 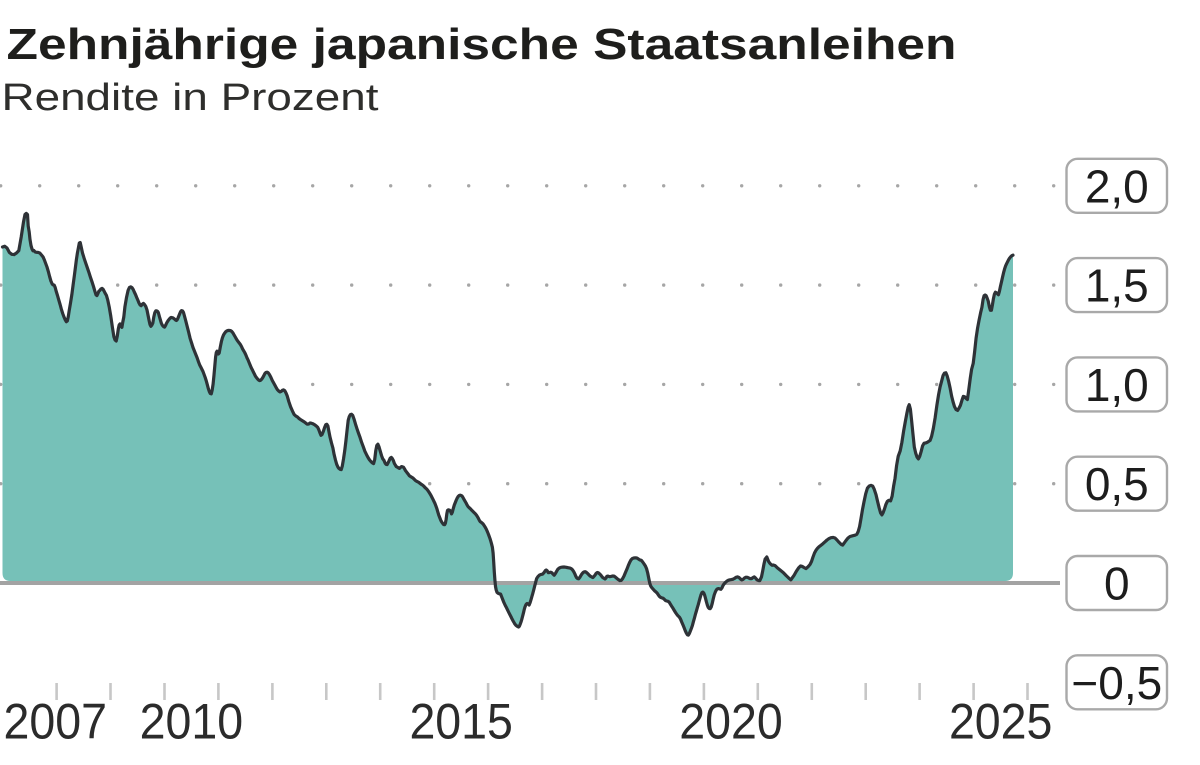 I want to click on svg-text: 0, so click(x=1117, y=584).